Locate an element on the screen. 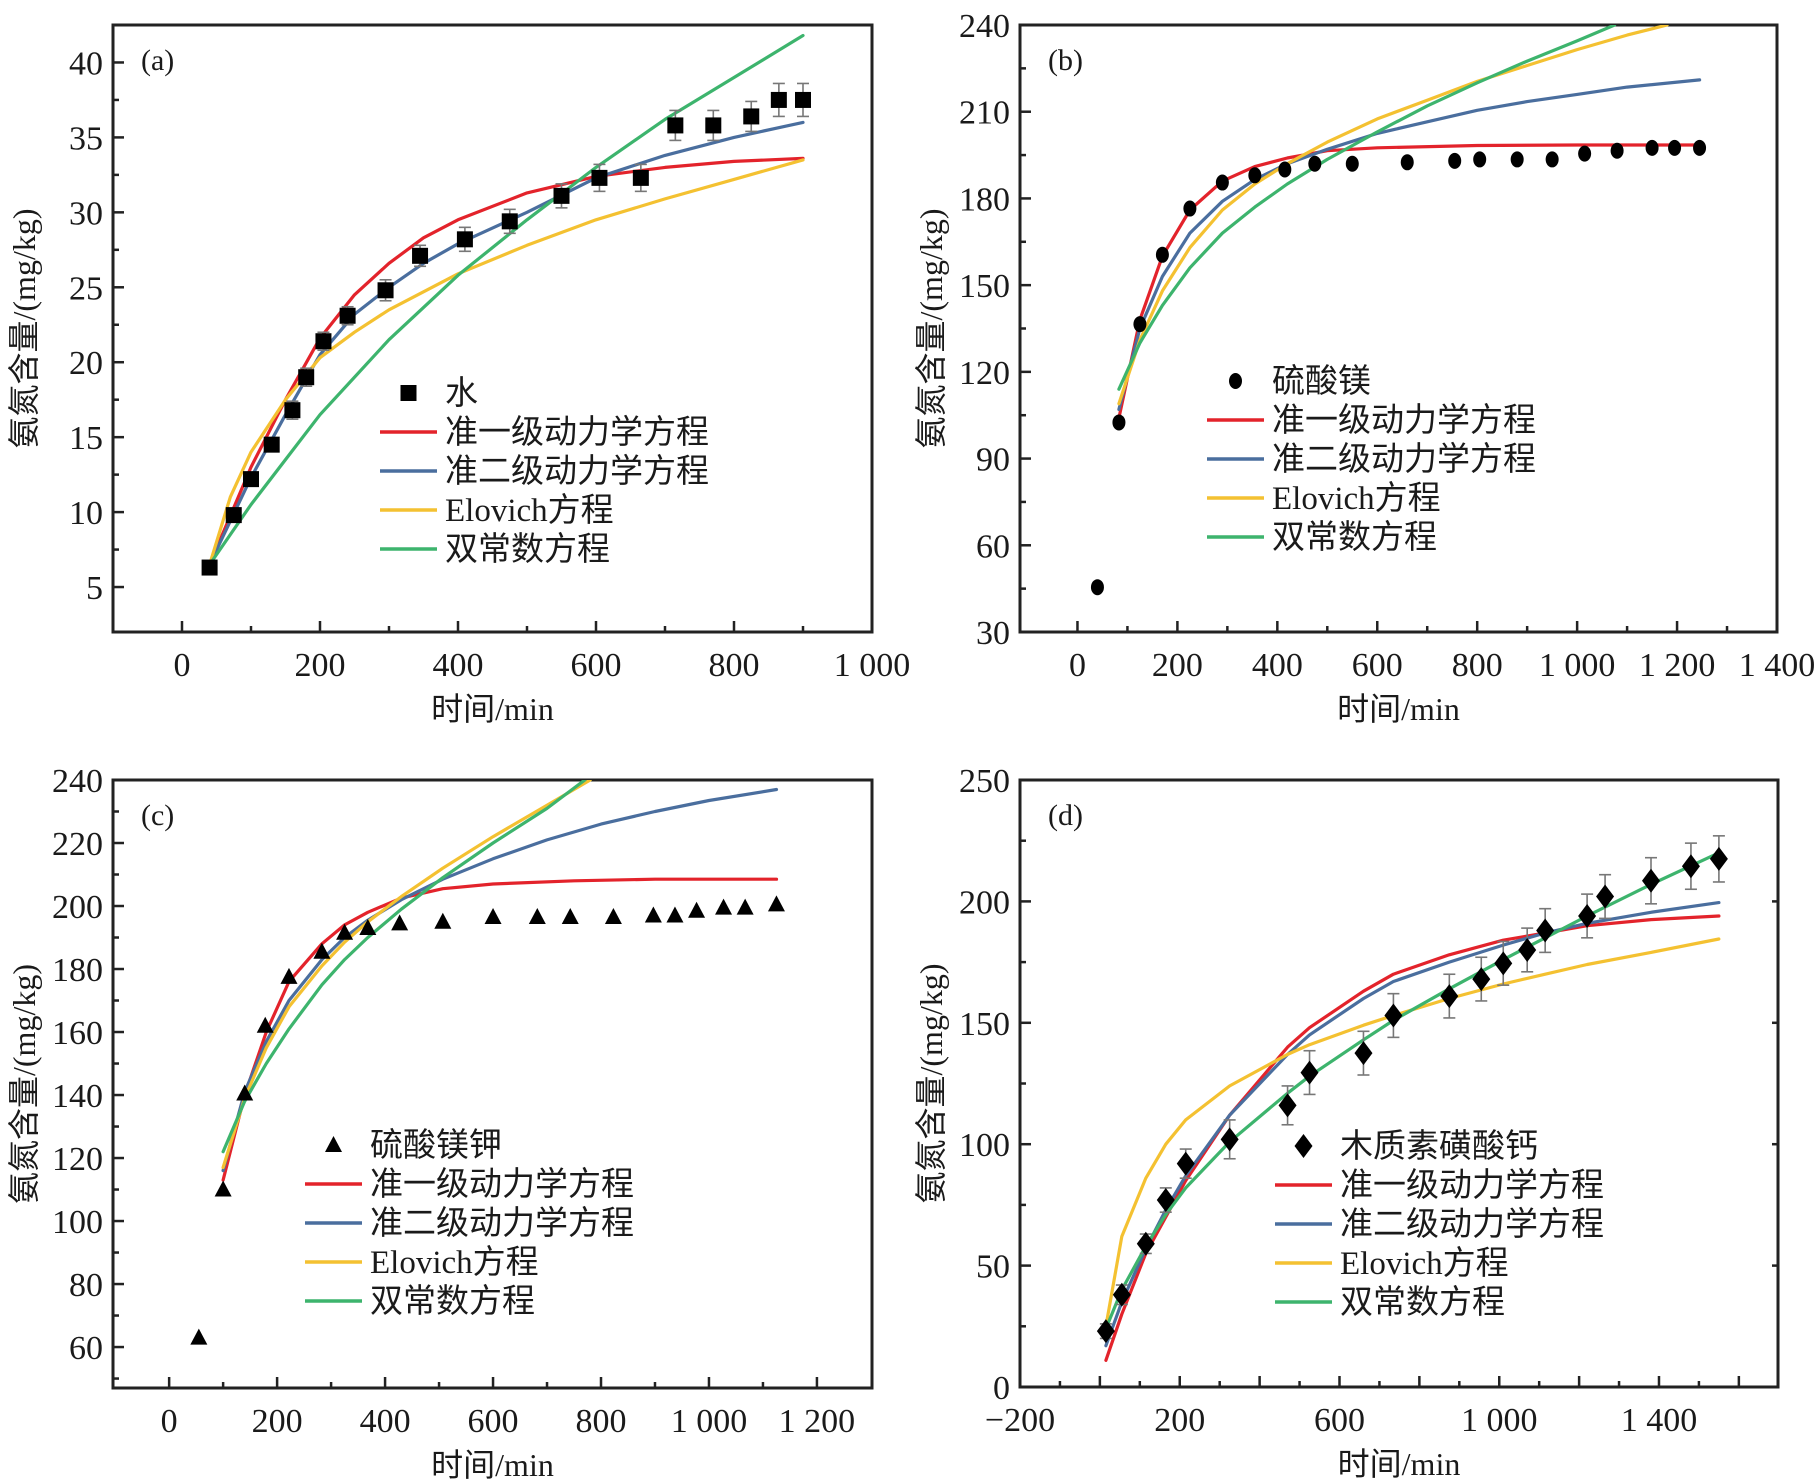  y-tick-label: 50 is located at coordinates (993, 1267).